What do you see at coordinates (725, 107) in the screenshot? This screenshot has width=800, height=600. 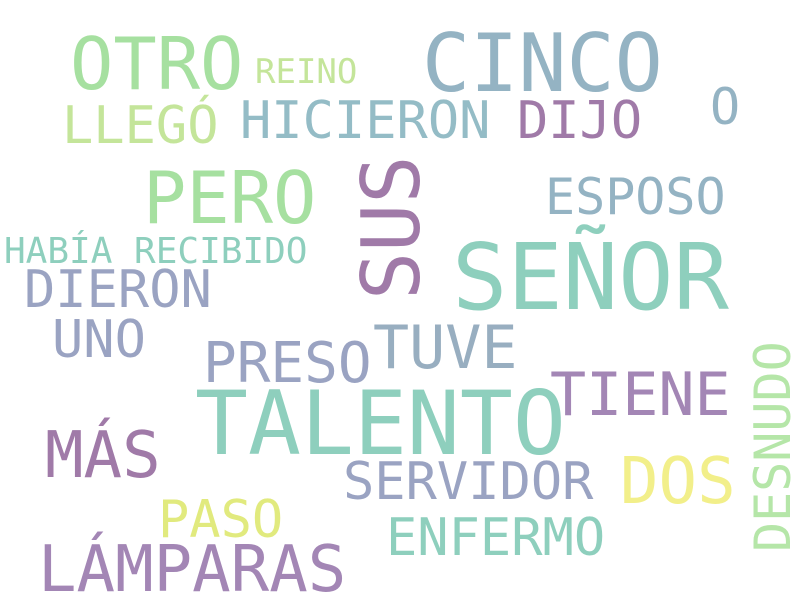 I see `word-o: O` at bounding box center [725, 107].